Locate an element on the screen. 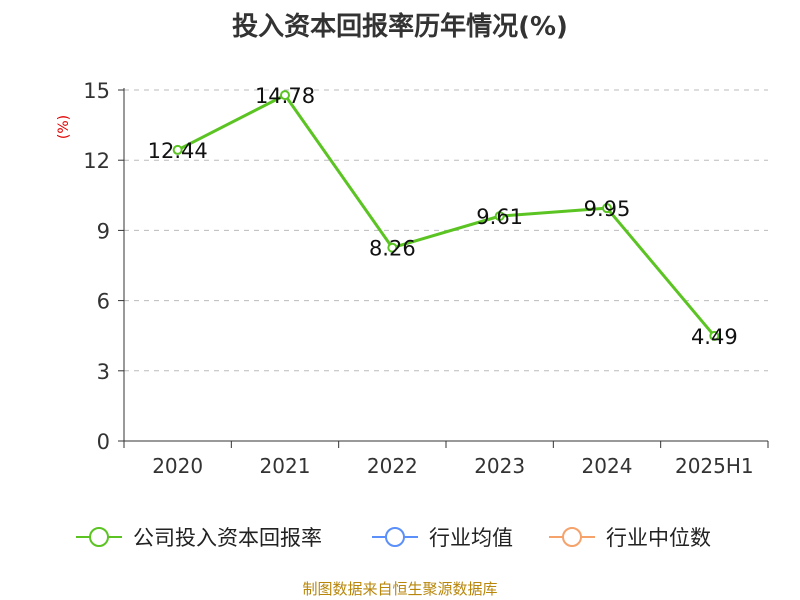  y-tick-label: 0 is located at coordinates (103, 442).